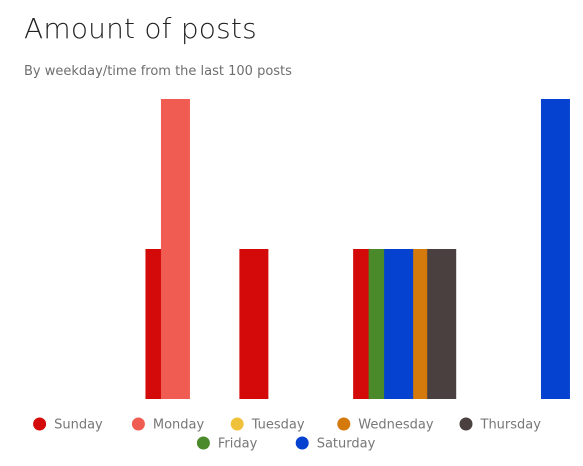 This screenshot has width=583, height=466. I want to click on legend-marker-monday, so click(138, 424).